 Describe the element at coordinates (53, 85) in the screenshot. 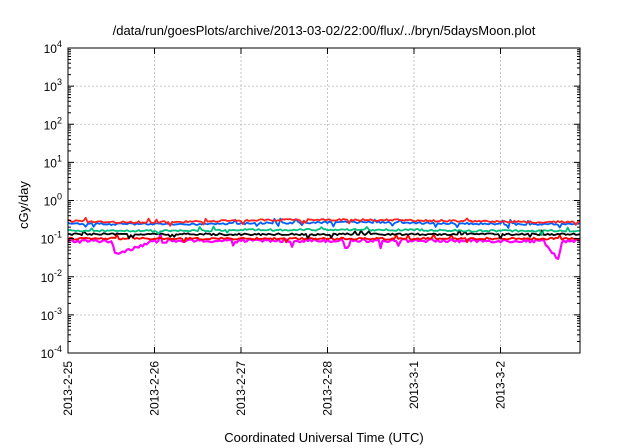

I see `y-tick-label: 10³` at that location.